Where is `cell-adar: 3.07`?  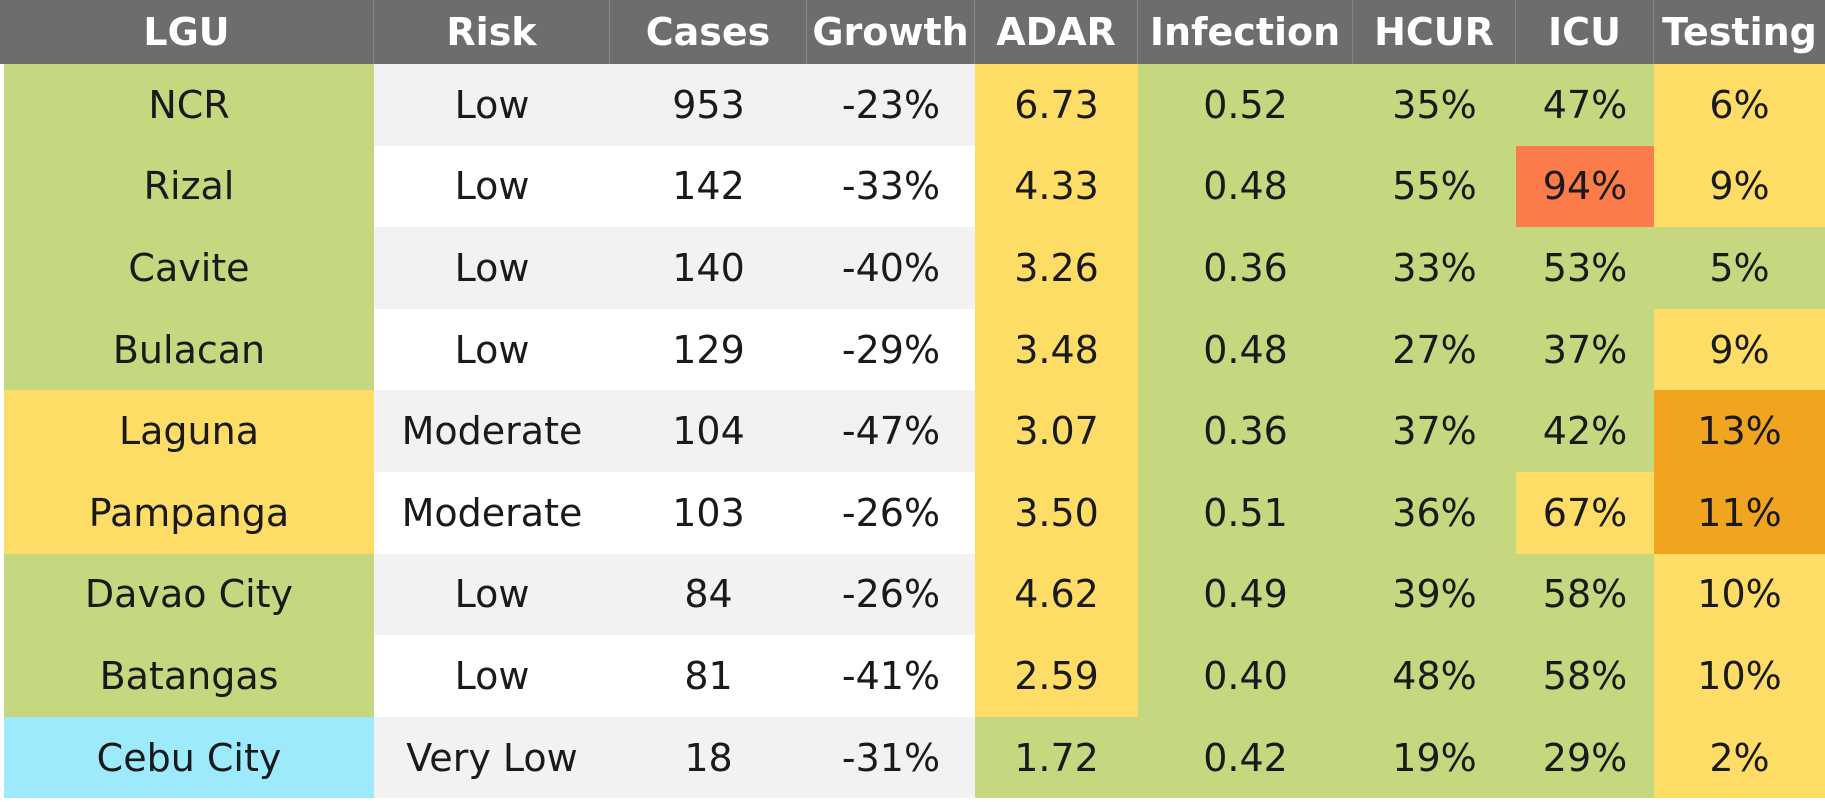
cell-adar: 3.07 is located at coordinates (1056, 431).